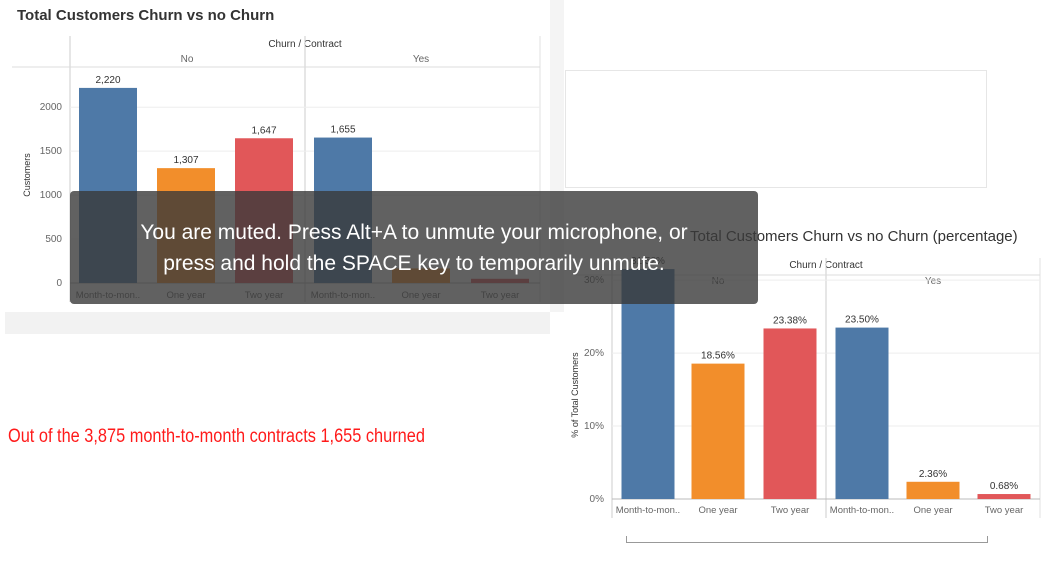 The image size is (1047, 567). What do you see at coordinates (51, 107) in the screenshot?
I see `y-tick-label: 2000` at bounding box center [51, 107].